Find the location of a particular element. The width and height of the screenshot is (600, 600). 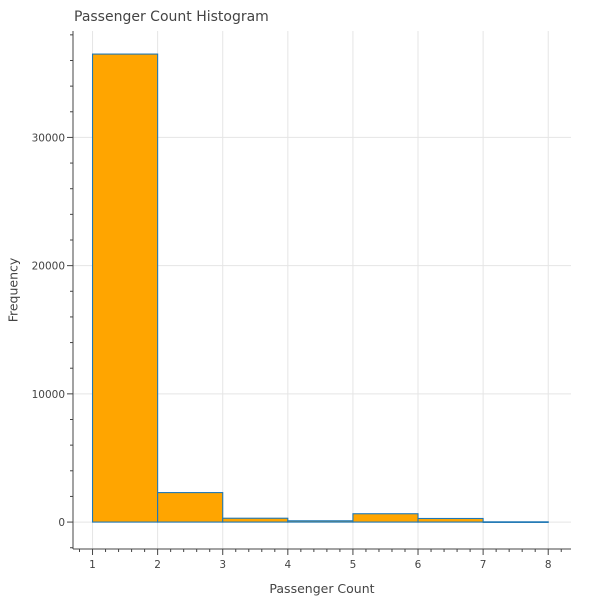

y-tick-label: 0 is located at coordinates (61, 523).